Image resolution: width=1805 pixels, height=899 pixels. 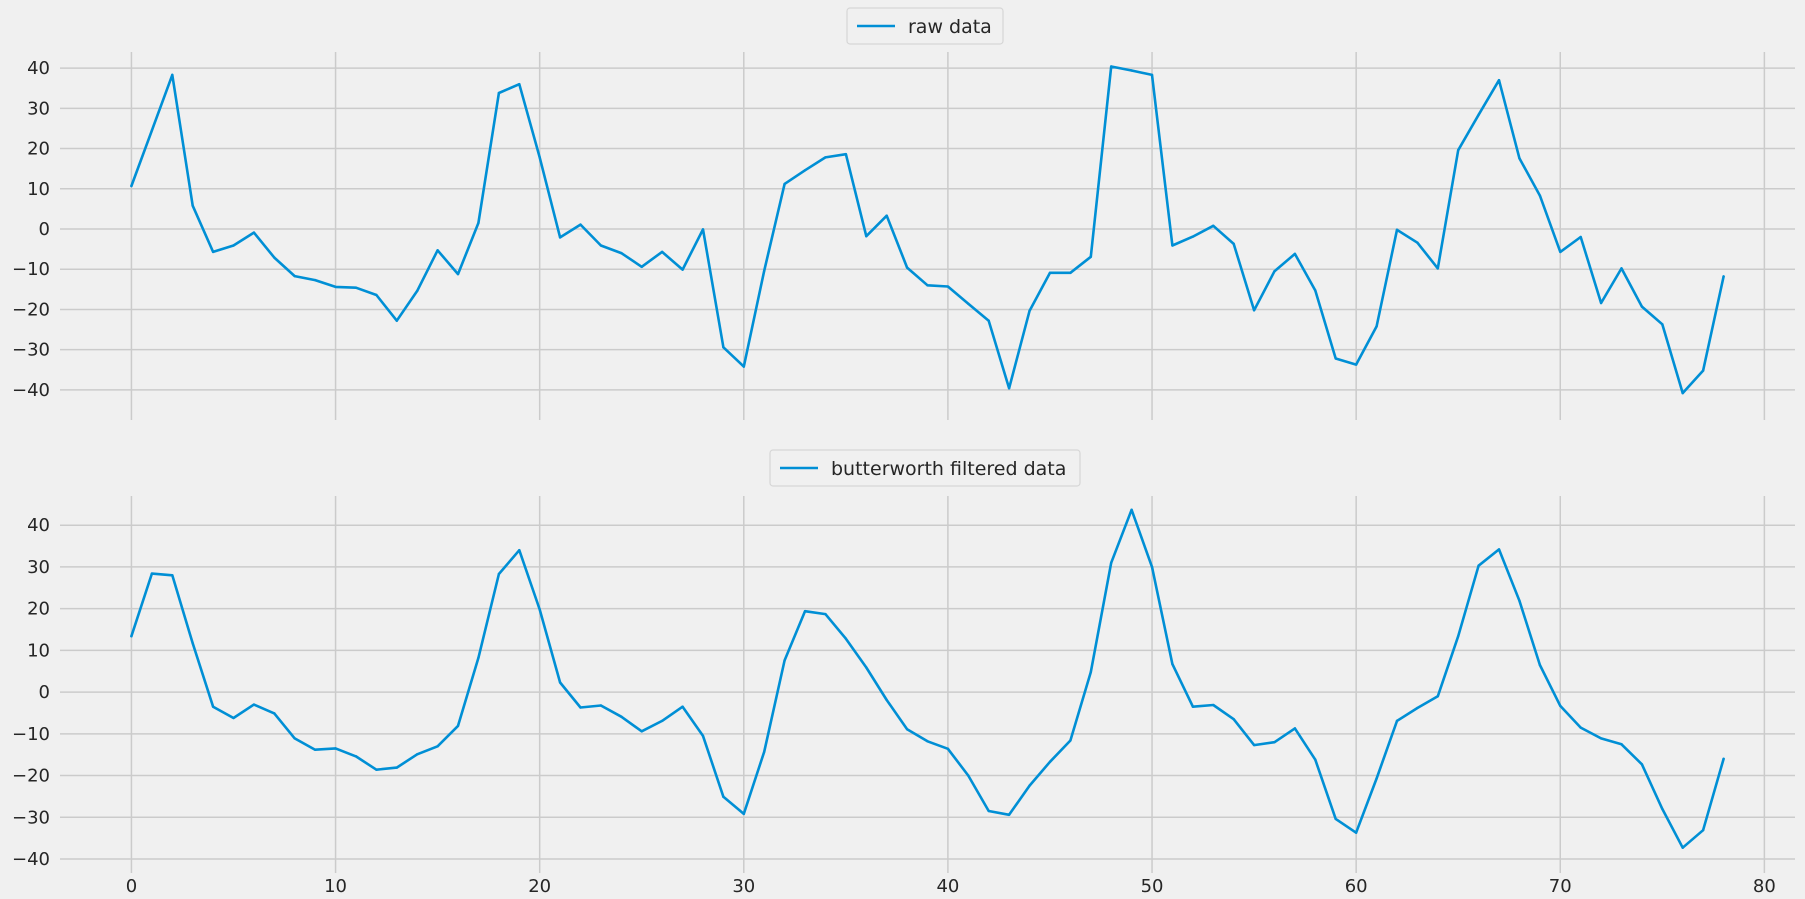 I want to click on y-tick-label: 0, so click(x=44, y=229).